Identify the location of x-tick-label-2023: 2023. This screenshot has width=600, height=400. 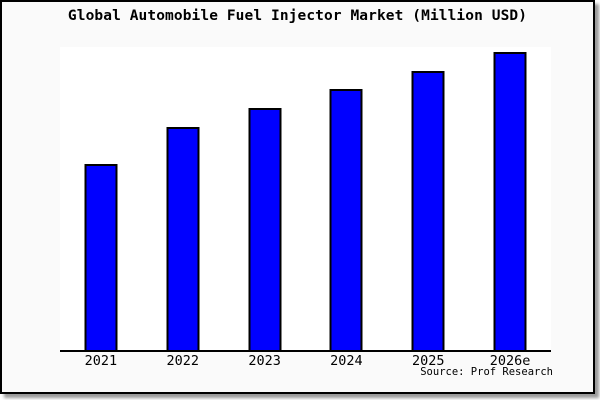
(264, 361).